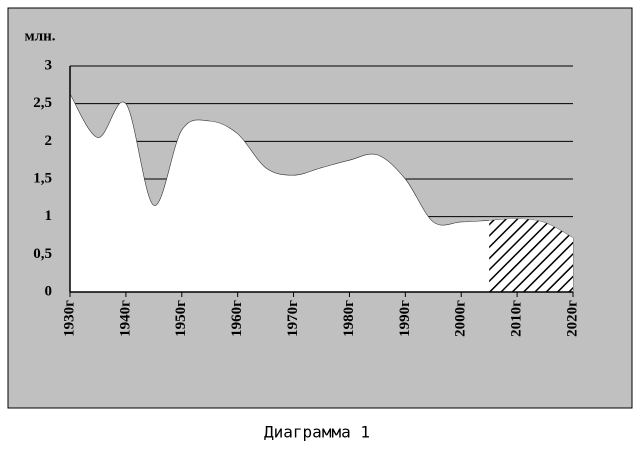  I want to click on x-tick-label: 2000г, so click(461, 318).